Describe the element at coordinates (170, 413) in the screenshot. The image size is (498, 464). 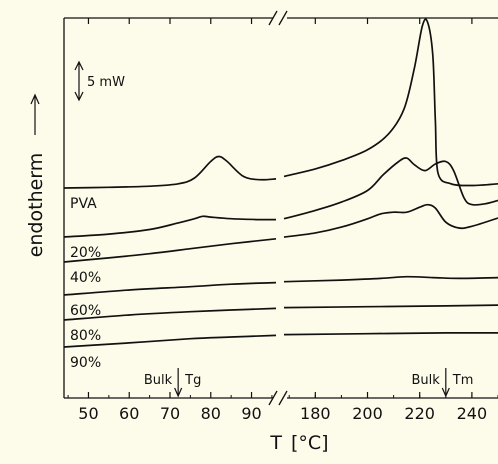
I see `x-tick-label-70: 70` at that location.